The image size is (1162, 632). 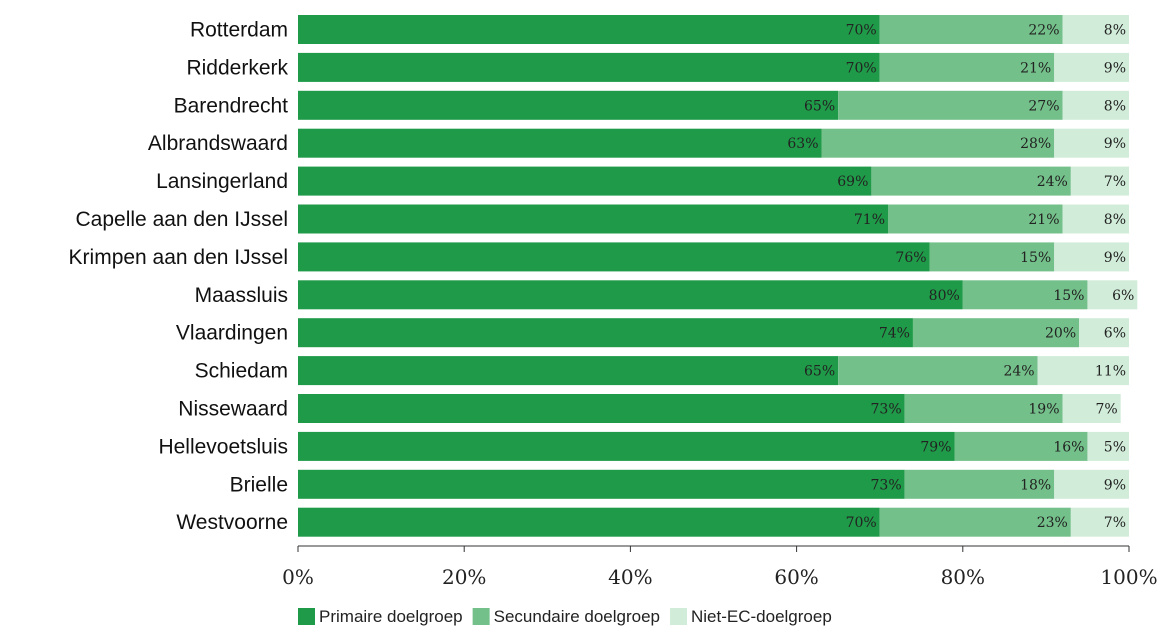 I want to click on data-label: 5%, so click(x=1115, y=447).